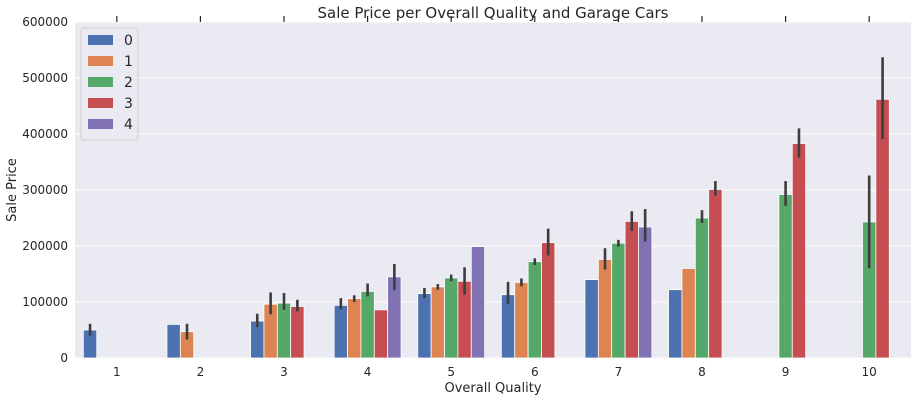 Image resolution: width=918 pixels, height=402 pixels. I want to click on x-tick-label: 9, so click(786, 372).